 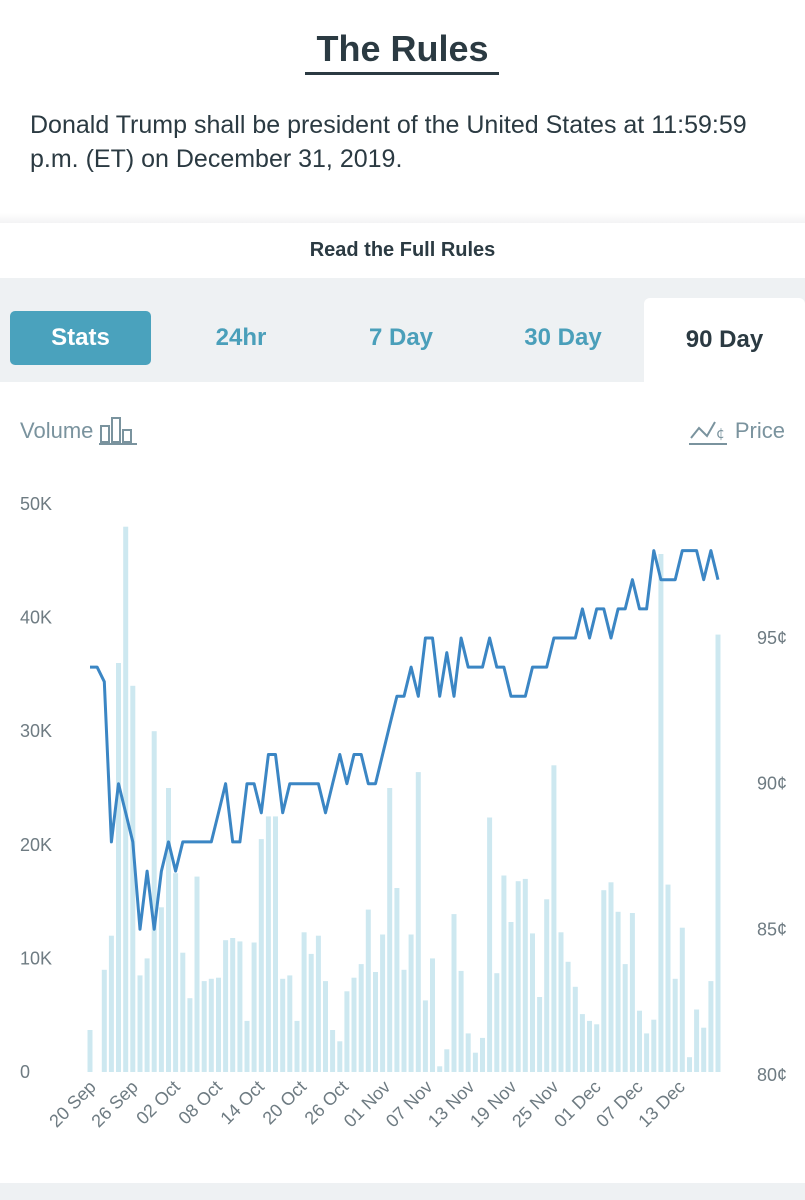 I want to click on x-tick-label: 20 Sep, so click(x=72, y=1104).